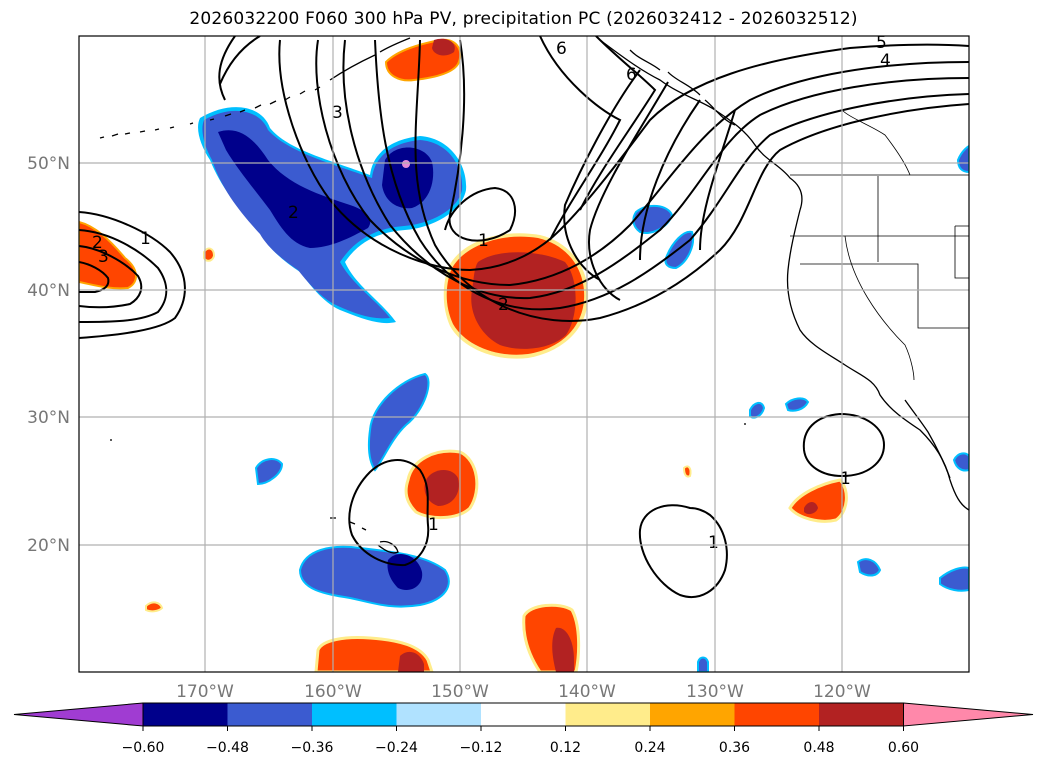 The width and height of the screenshot is (1047, 765). What do you see at coordinates (649, 748) in the screenshot?
I see `colorbar-tick-label: 0.24` at bounding box center [649, 748].